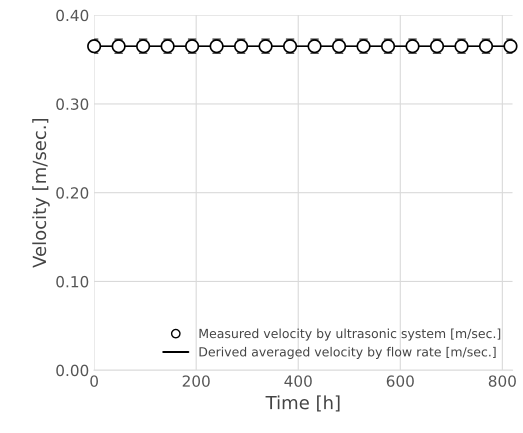  I want to click on y-tick-label: 0.40, so click(72, 16).